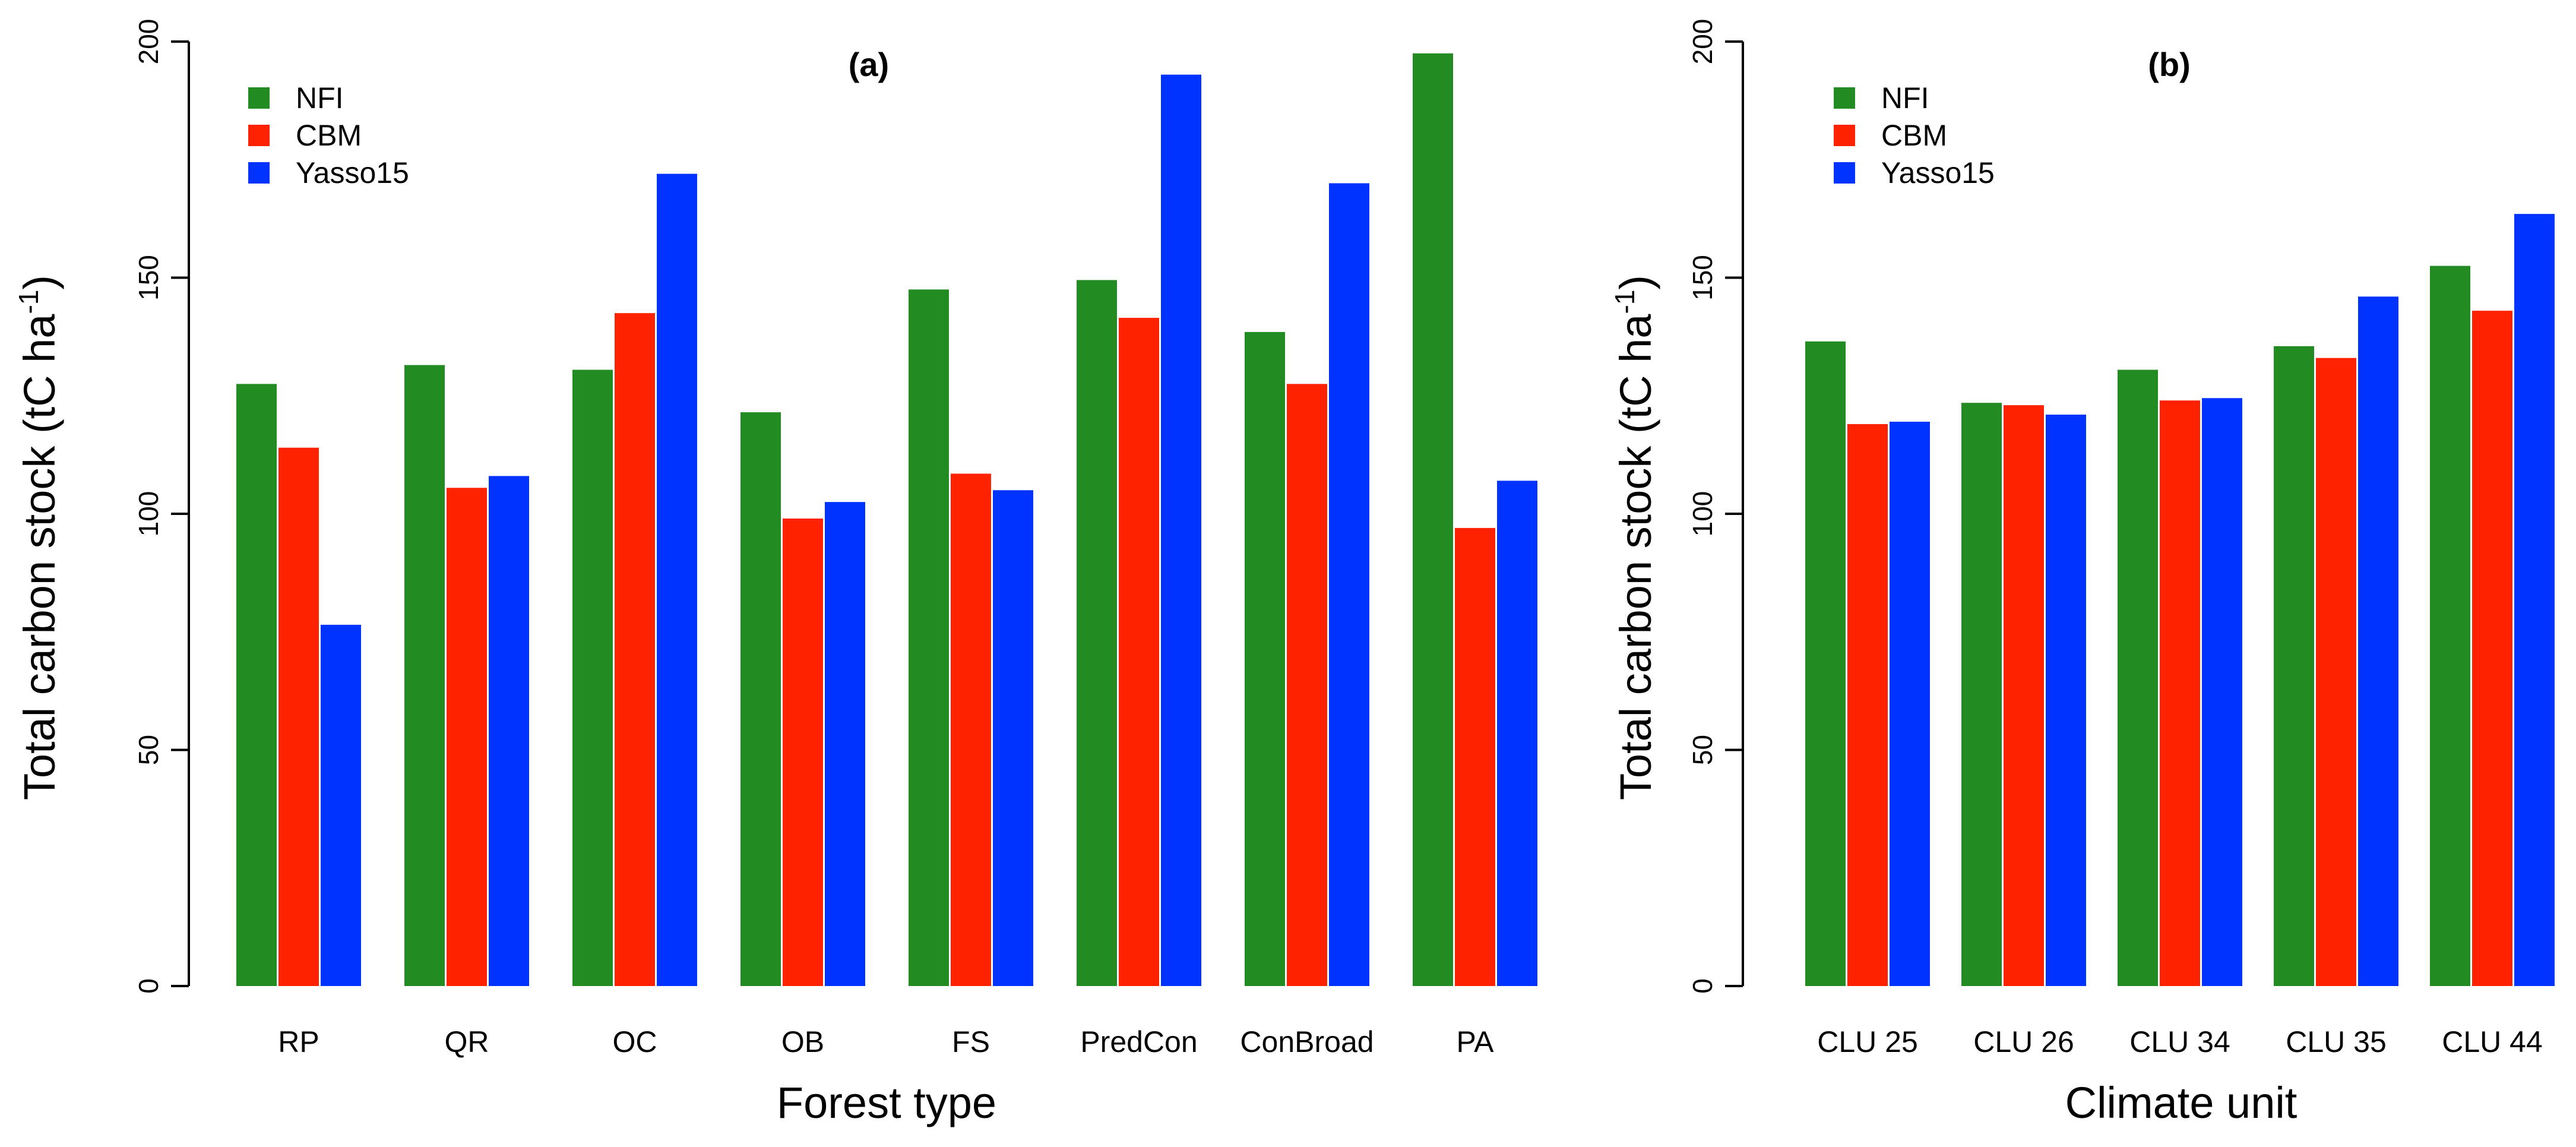  Describe the element at coordinates (929, 637) in the screenshot. I see `bar-nfi-fs` at that location.